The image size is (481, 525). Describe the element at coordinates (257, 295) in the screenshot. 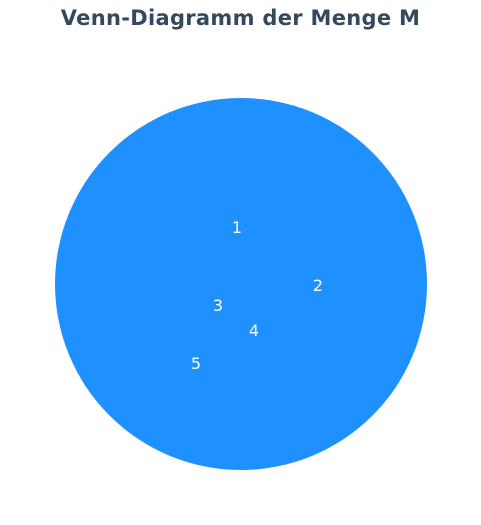

I see `set-elements: 1 2 3 4 5` at that location.